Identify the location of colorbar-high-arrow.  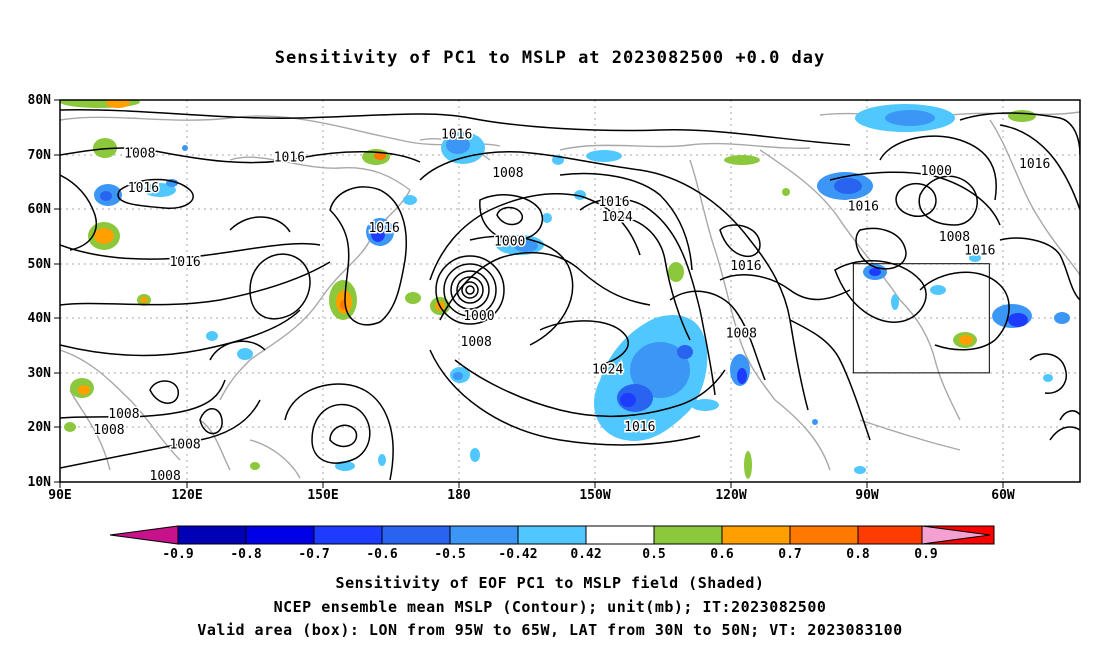
(956, 535).